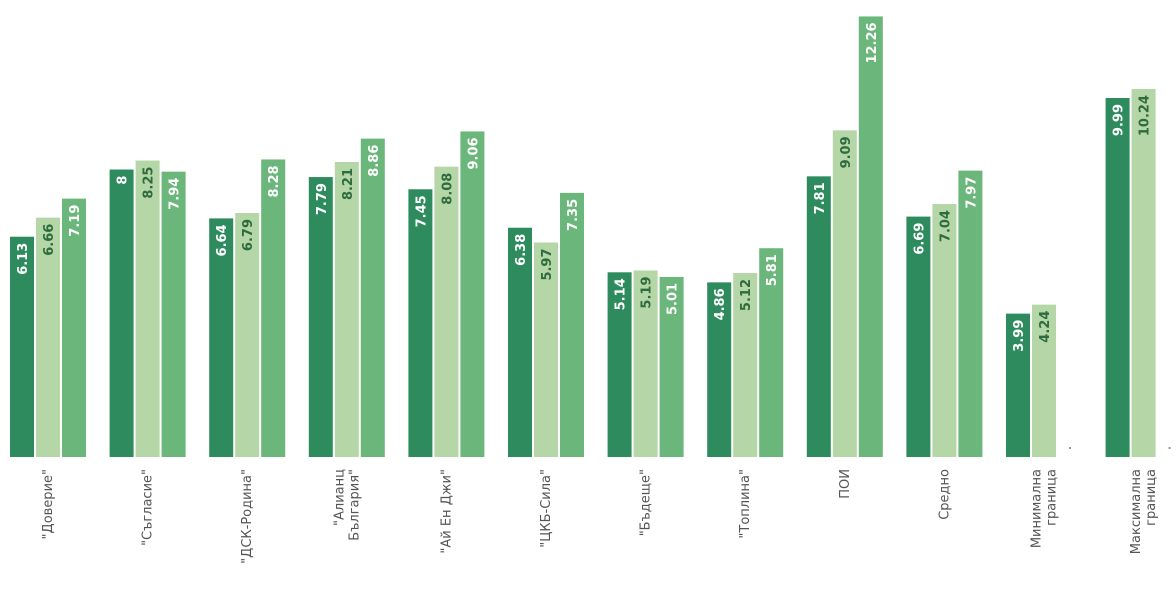  Describe the element at coordinates (573, 215) in the screenshot. I see `bar-value-label: 7.35` at that location.